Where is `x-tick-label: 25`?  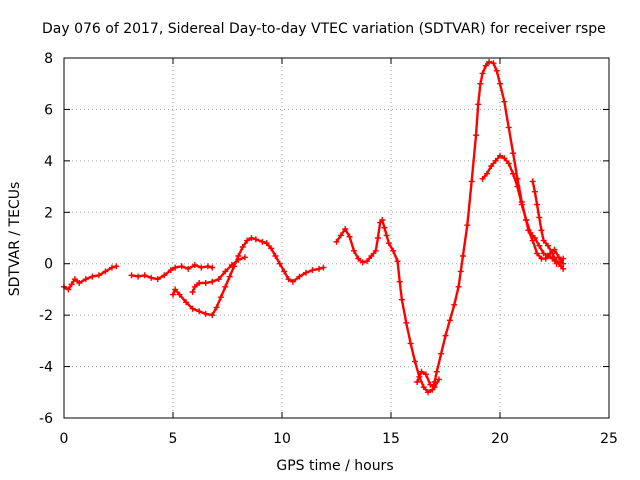
x-tick-label: 25 is located at coordinates (609, 439).